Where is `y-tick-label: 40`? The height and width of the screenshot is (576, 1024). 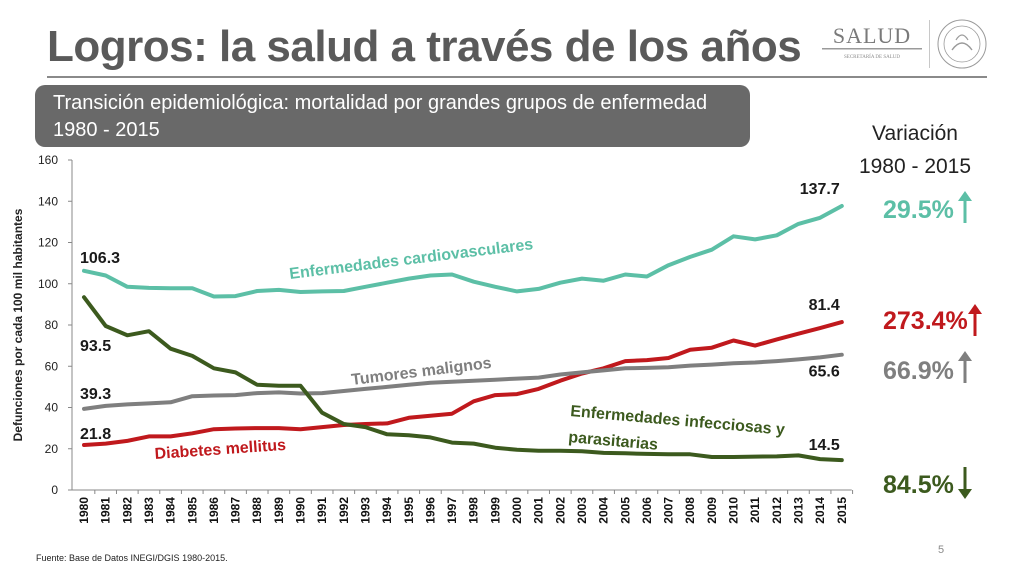
y-tick-label: 40 is located at coordinates (52, 408).